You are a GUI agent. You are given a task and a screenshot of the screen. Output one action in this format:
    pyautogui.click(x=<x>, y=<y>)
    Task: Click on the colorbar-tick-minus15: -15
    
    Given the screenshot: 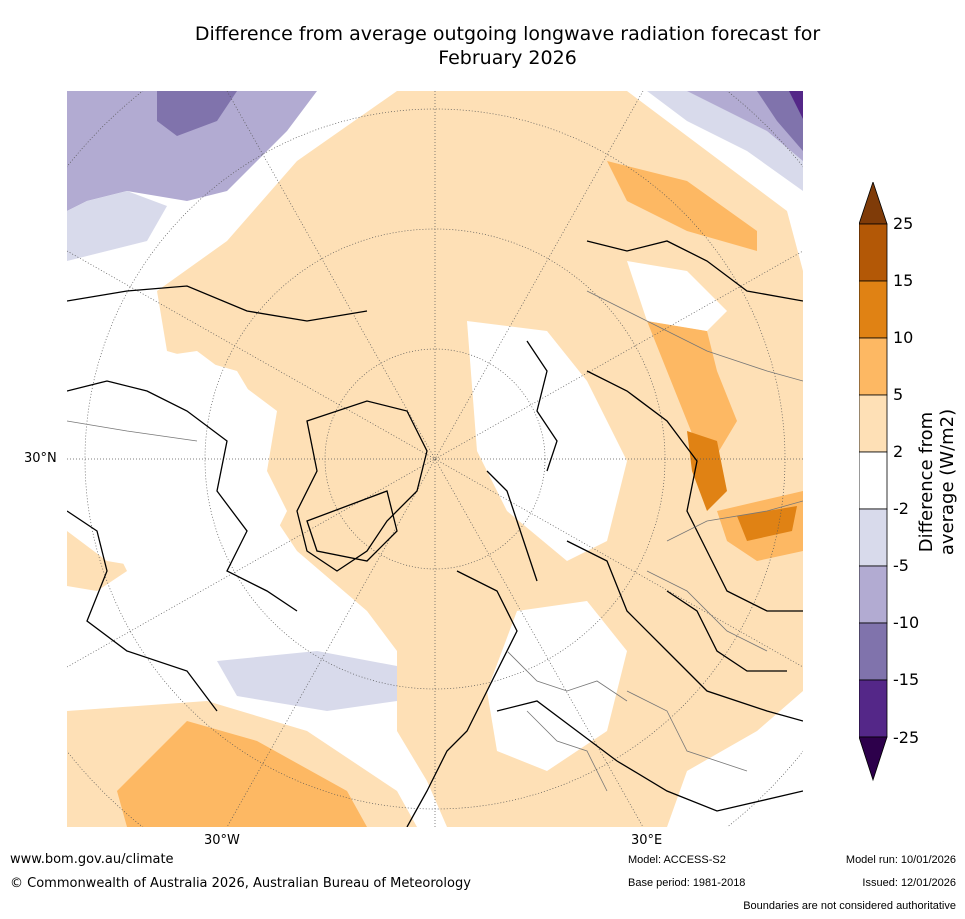 What is the action you would take?
    pyautogui.click(x=906, y=679)
    